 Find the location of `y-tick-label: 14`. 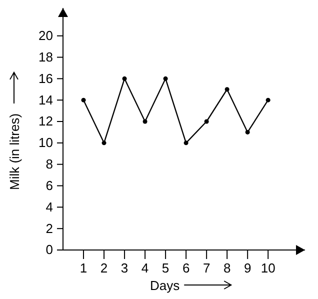

y-tick-label: 14 is located at coordinates (45, 100).